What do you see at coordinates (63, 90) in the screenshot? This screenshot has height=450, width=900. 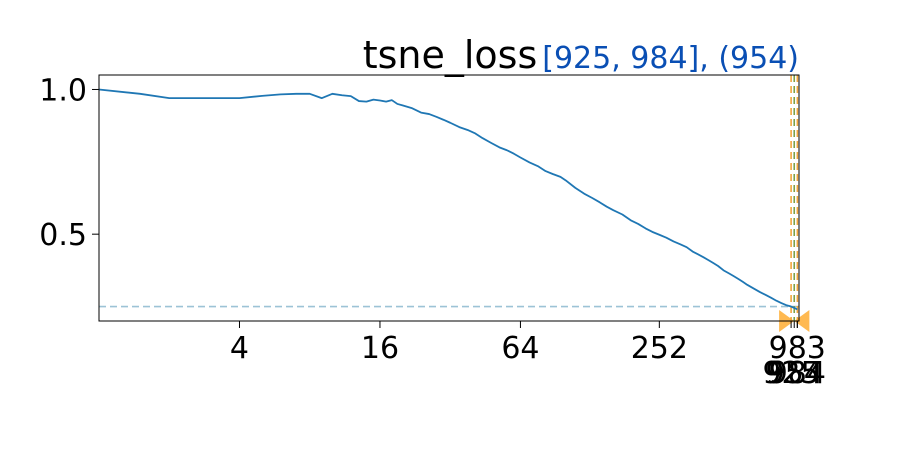 I see `y-tick-label: 1.0` at bounding box center [63, 90].